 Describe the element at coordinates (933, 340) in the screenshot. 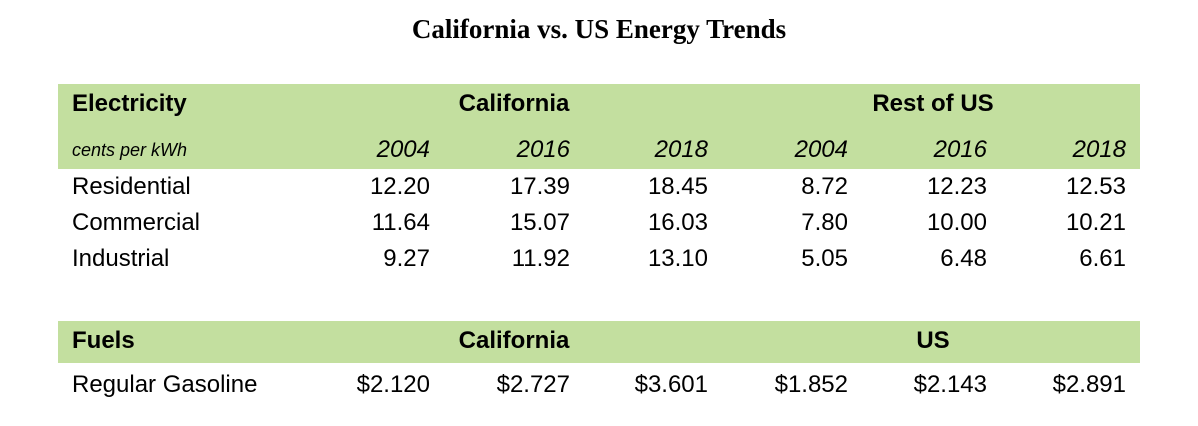

I see `group-header: US` at that location.